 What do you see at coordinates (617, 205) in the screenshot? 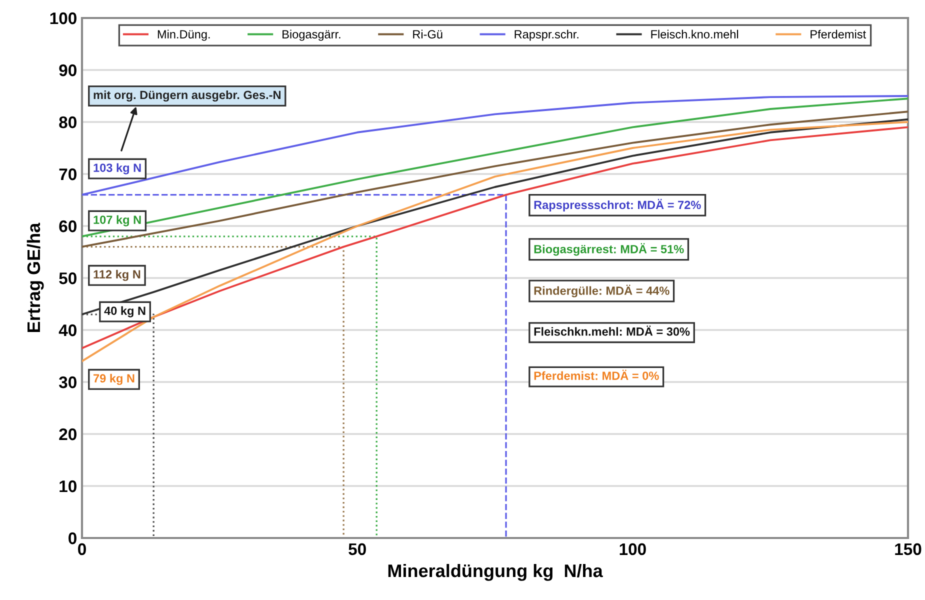
I see `annotation: Rapspressschrot: MDÄ = 72%` at bounding box center [617, 205].